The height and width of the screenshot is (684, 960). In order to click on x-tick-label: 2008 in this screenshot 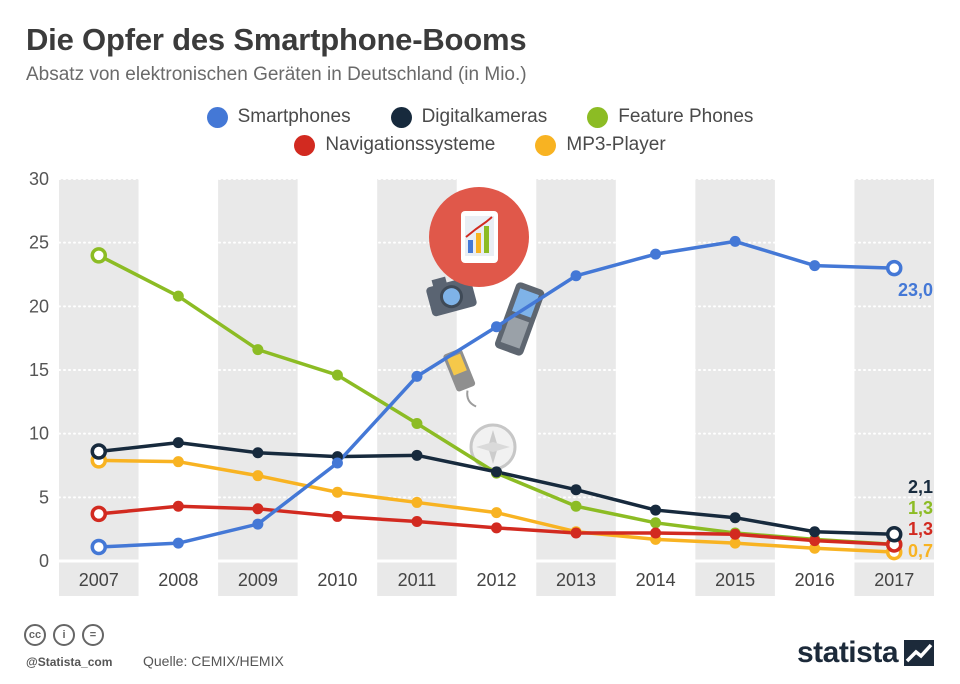, I will do `click(178, 580)`.